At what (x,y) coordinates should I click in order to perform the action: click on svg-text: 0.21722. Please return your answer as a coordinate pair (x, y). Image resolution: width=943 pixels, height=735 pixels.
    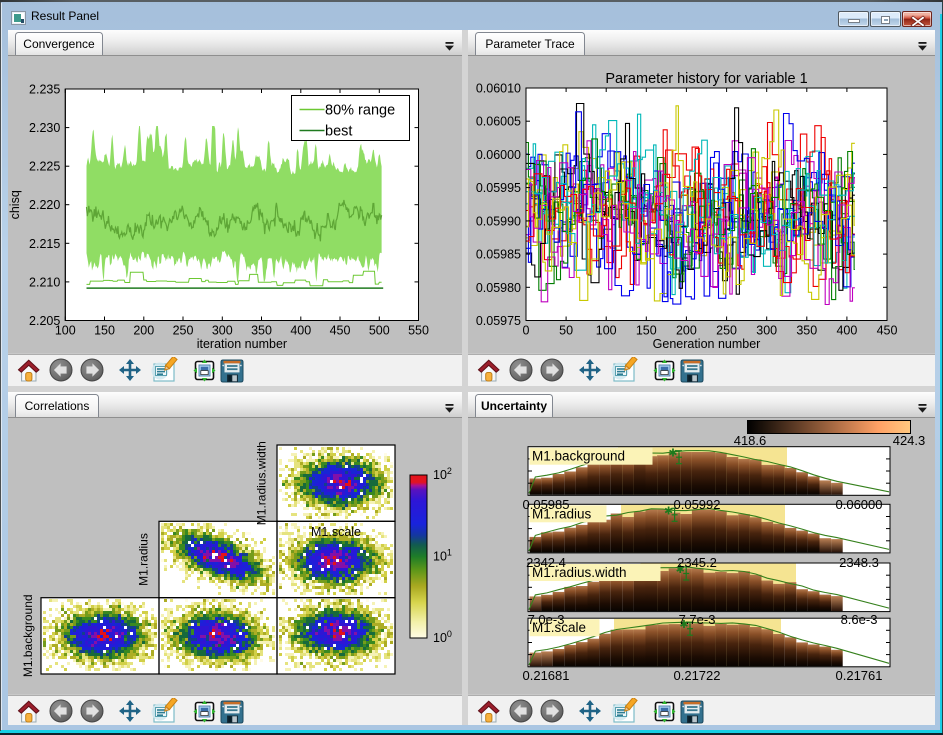
    Looking at the image, I should click on (697, 675).